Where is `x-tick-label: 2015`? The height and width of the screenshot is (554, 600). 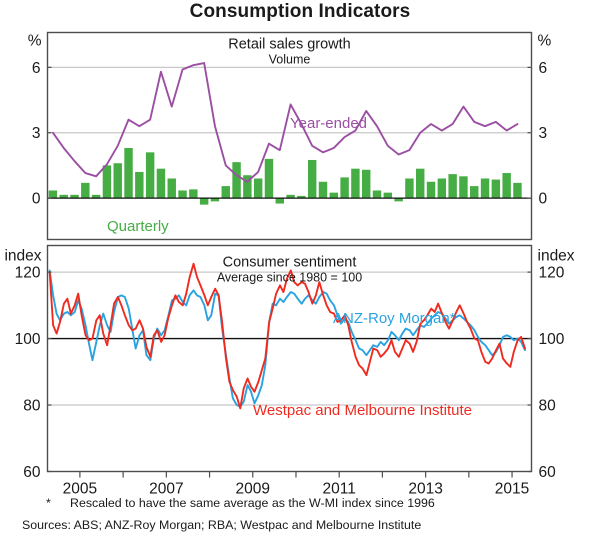
x-tick-label: 2015 is located at coordinates (512, 489).